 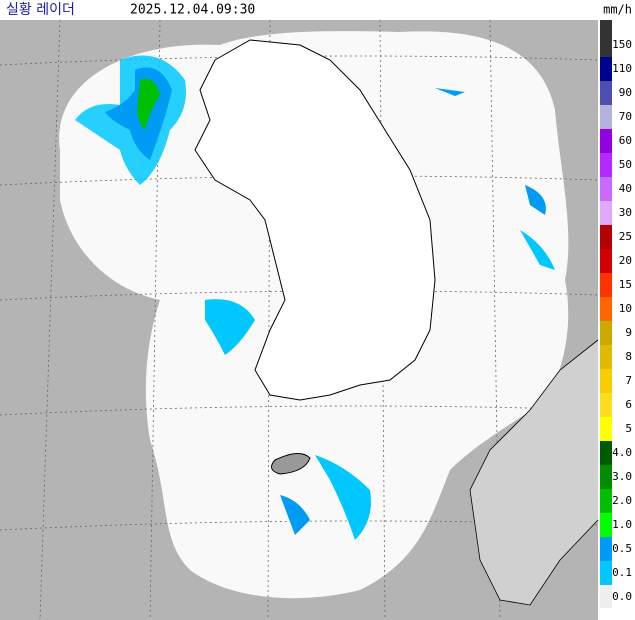 I want to click on legend-label: 0.5, so click(x=622, y=548).